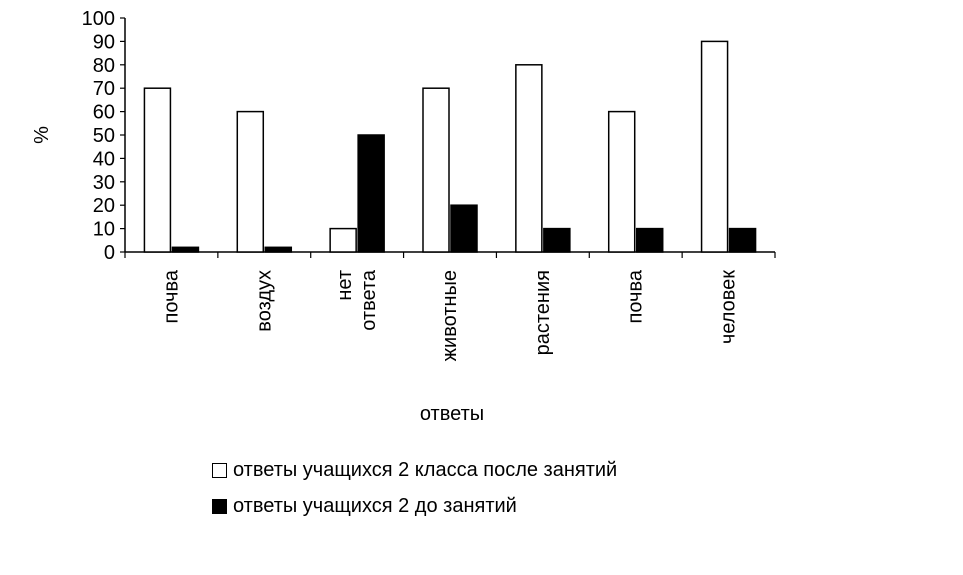  I want to click on y-tick-label: 10, so click(104, 230).